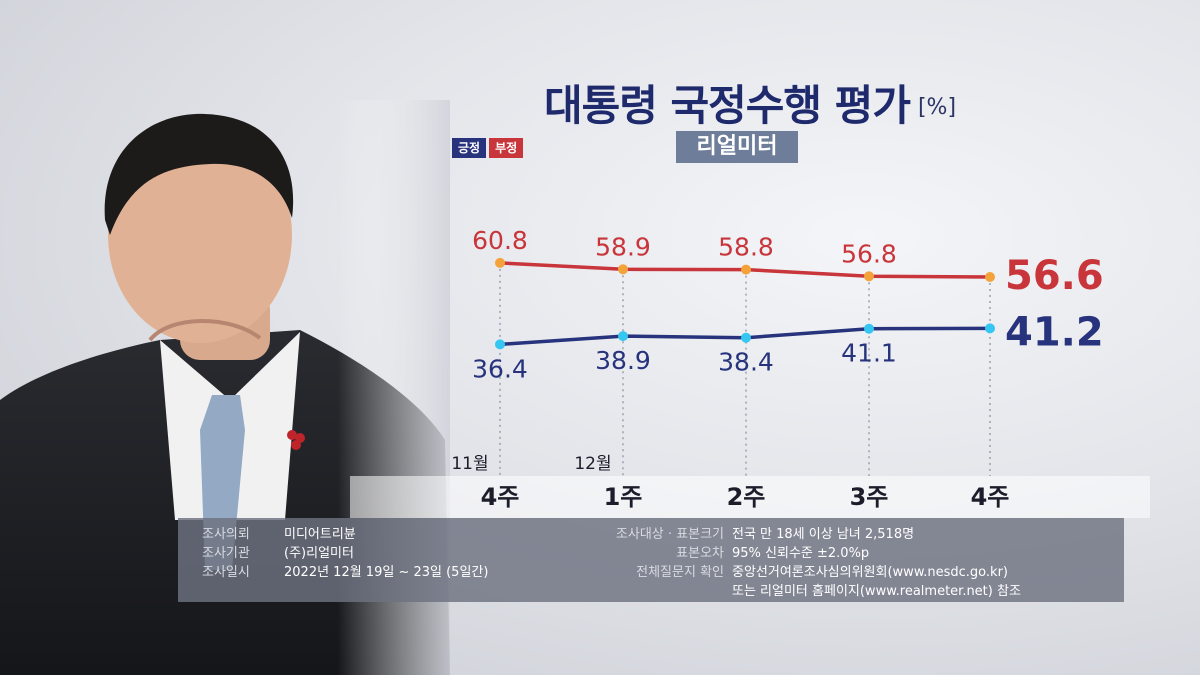 The height and width of the screenshot is (675, 1200). I want to click on legend-negative: 부정, so click(506, 148).